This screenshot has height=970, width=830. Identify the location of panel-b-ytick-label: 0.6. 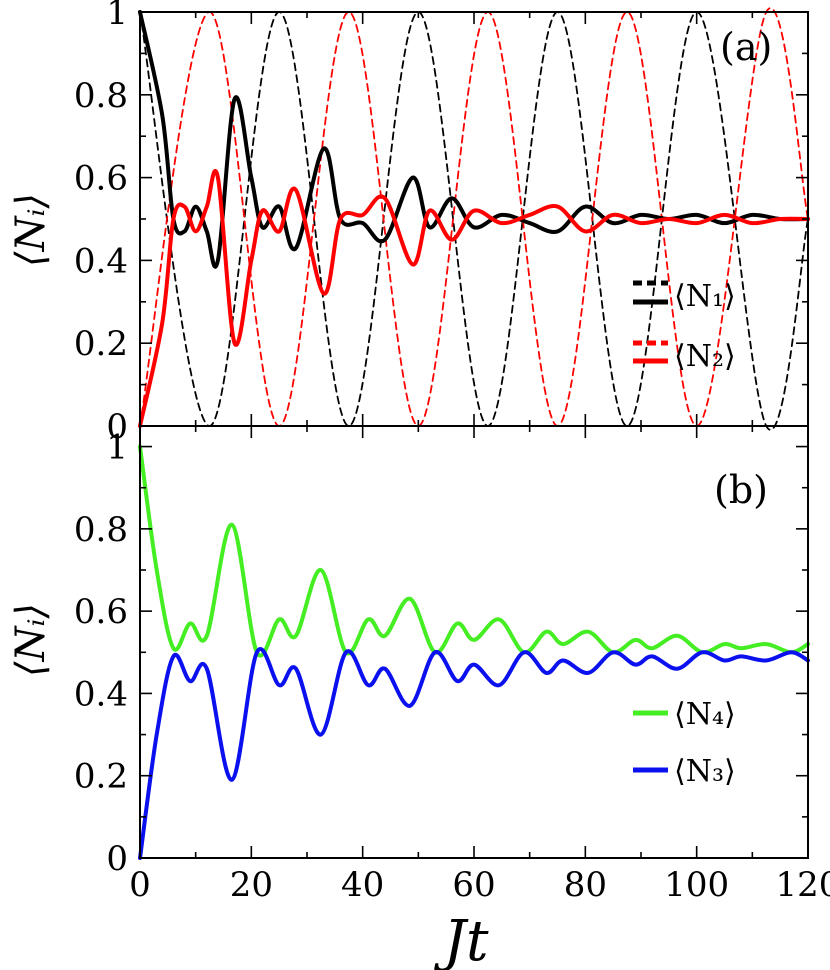
(101, 612).